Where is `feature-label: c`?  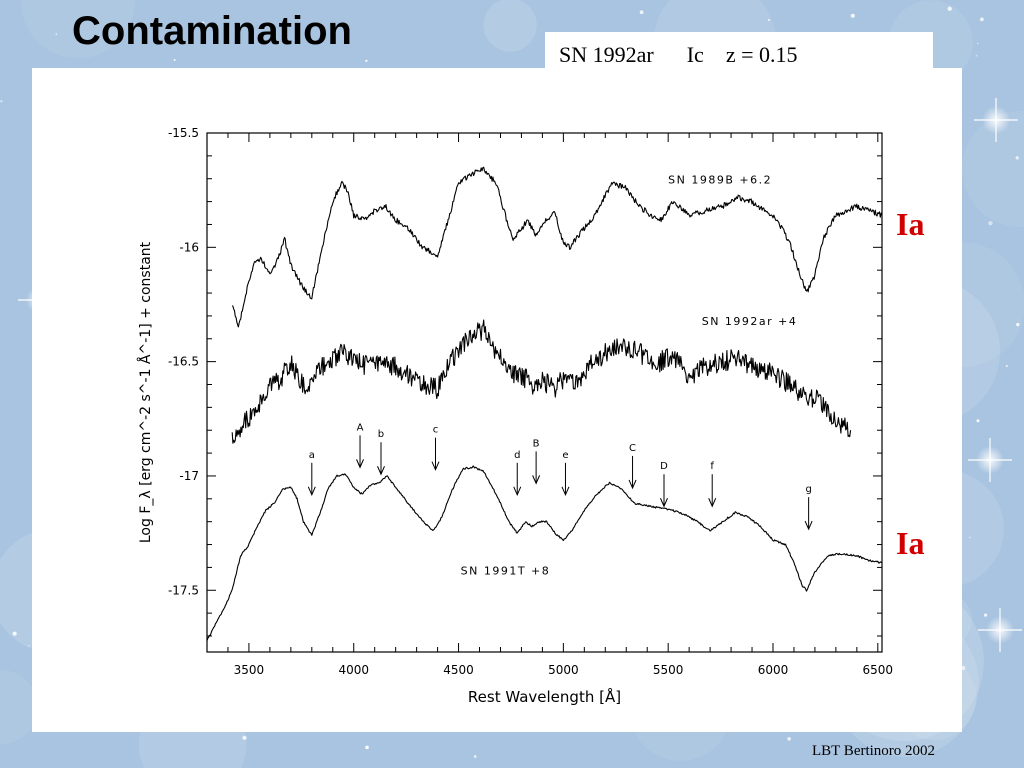
feature-label: c is located at coordinates (436, 430).